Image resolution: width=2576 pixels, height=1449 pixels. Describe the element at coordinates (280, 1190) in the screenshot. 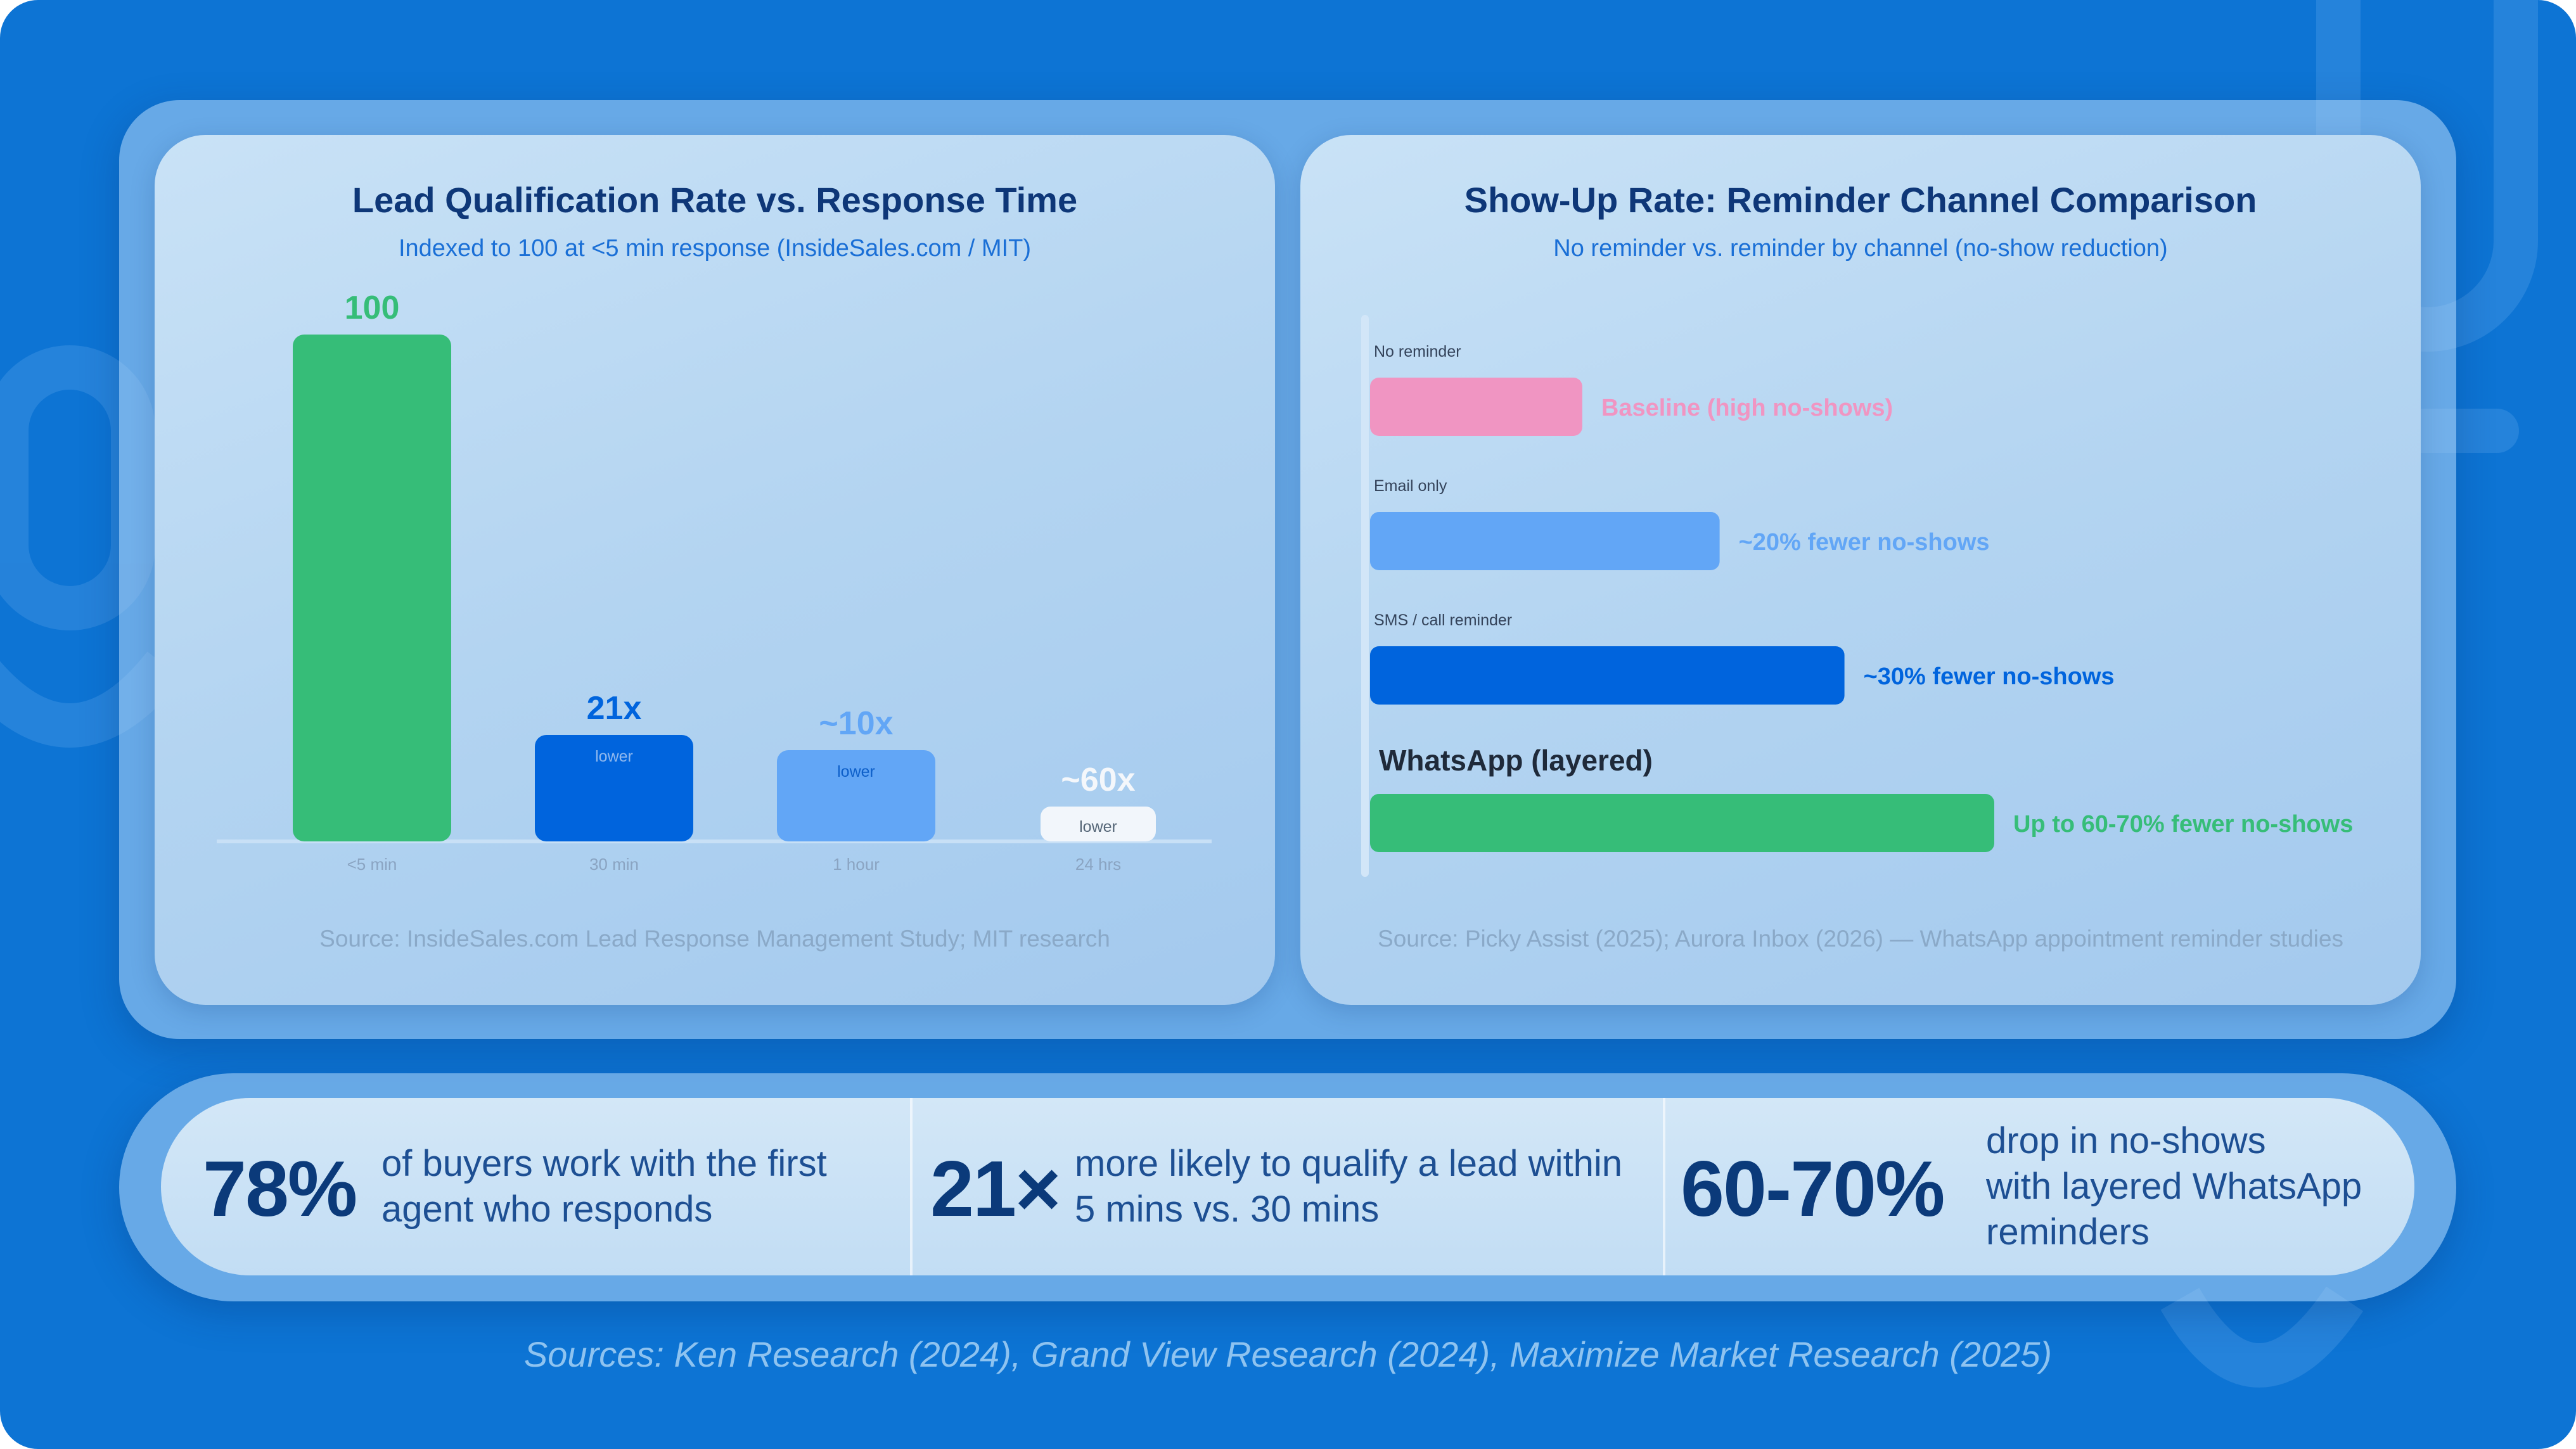

I see `stat-value: 78%` at that location.